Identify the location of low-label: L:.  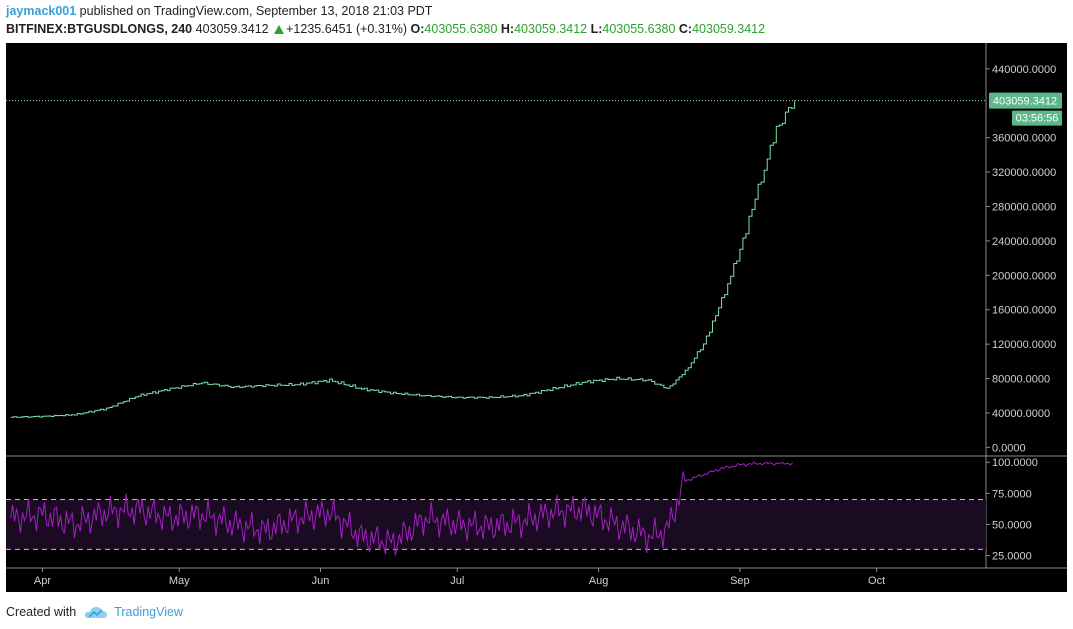
(596, 29).